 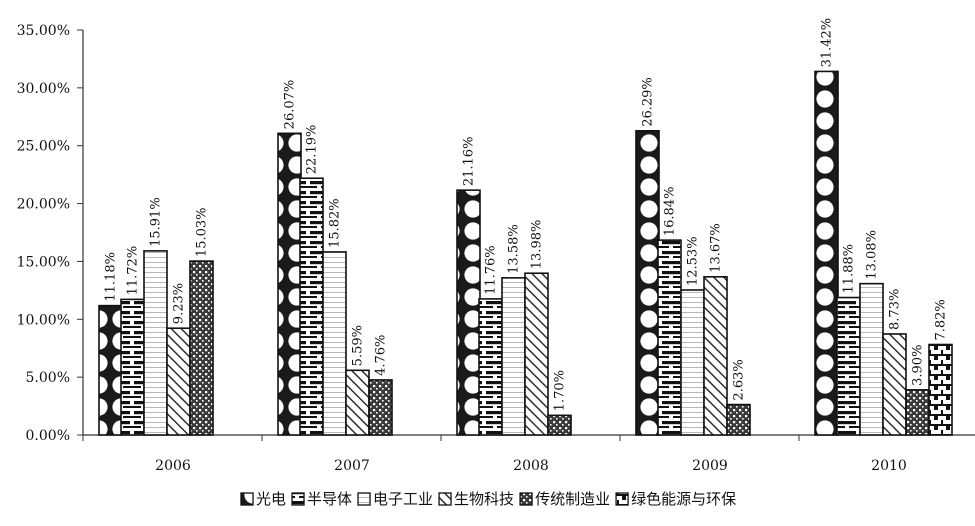 What do you see at coordinates (43, 89) in the screenshot?
I see `y-tick-label: 30.00%` at bounding box center [43, 89].